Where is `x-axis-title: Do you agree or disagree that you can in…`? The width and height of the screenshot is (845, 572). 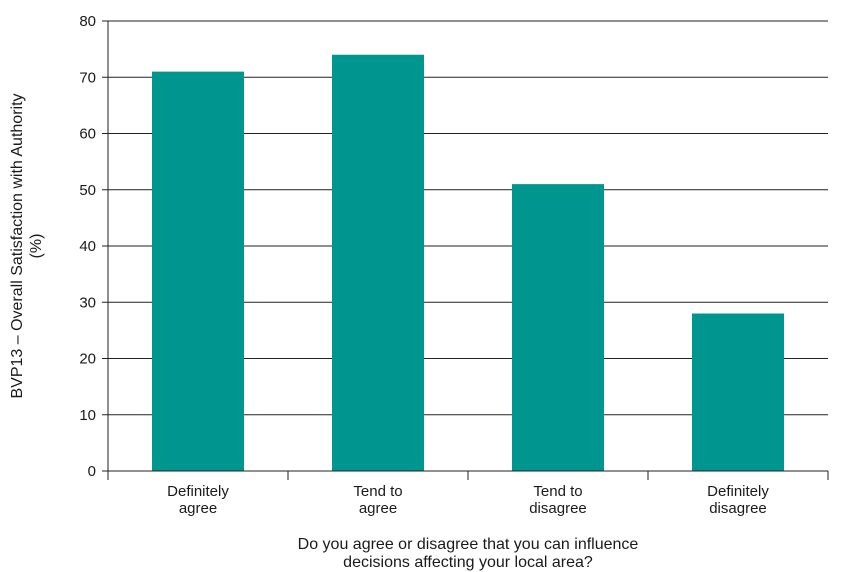 x-axis-title: Do you agree or disagree that you can in… is located at coordinates (468, 553).